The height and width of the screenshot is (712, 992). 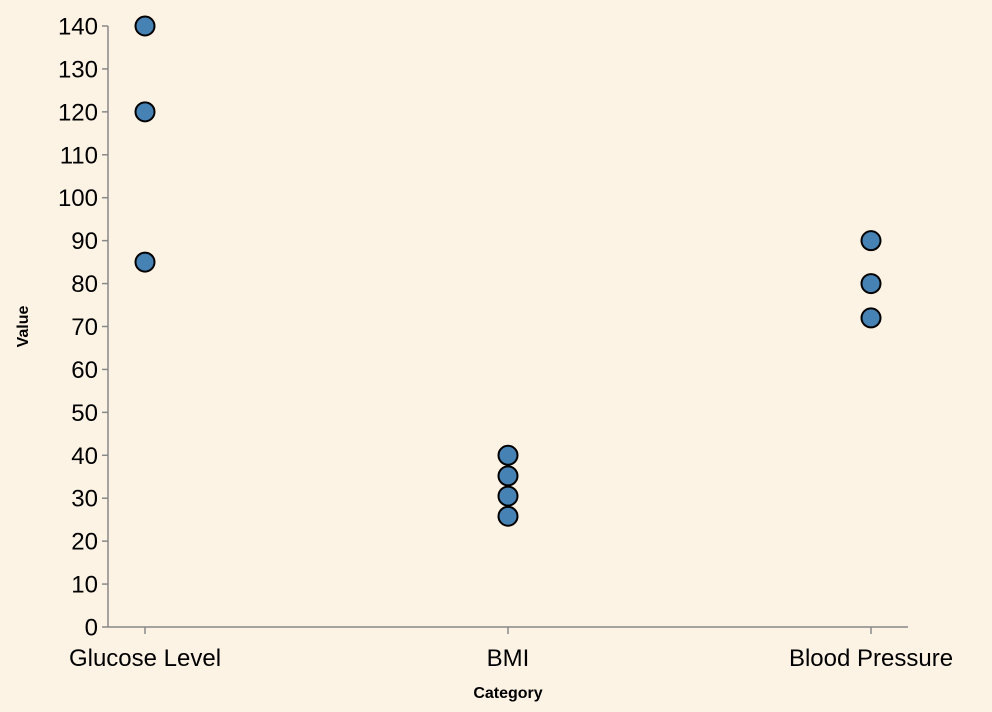 I want to click on x-tick-label: Glucose Level, so click(x=145, y=658).